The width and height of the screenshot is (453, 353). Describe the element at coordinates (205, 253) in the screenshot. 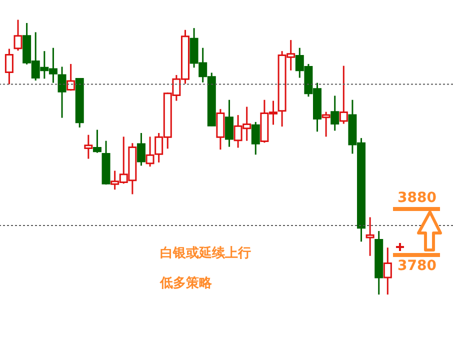

I see `annotation: 白银或延续上行` at that location.